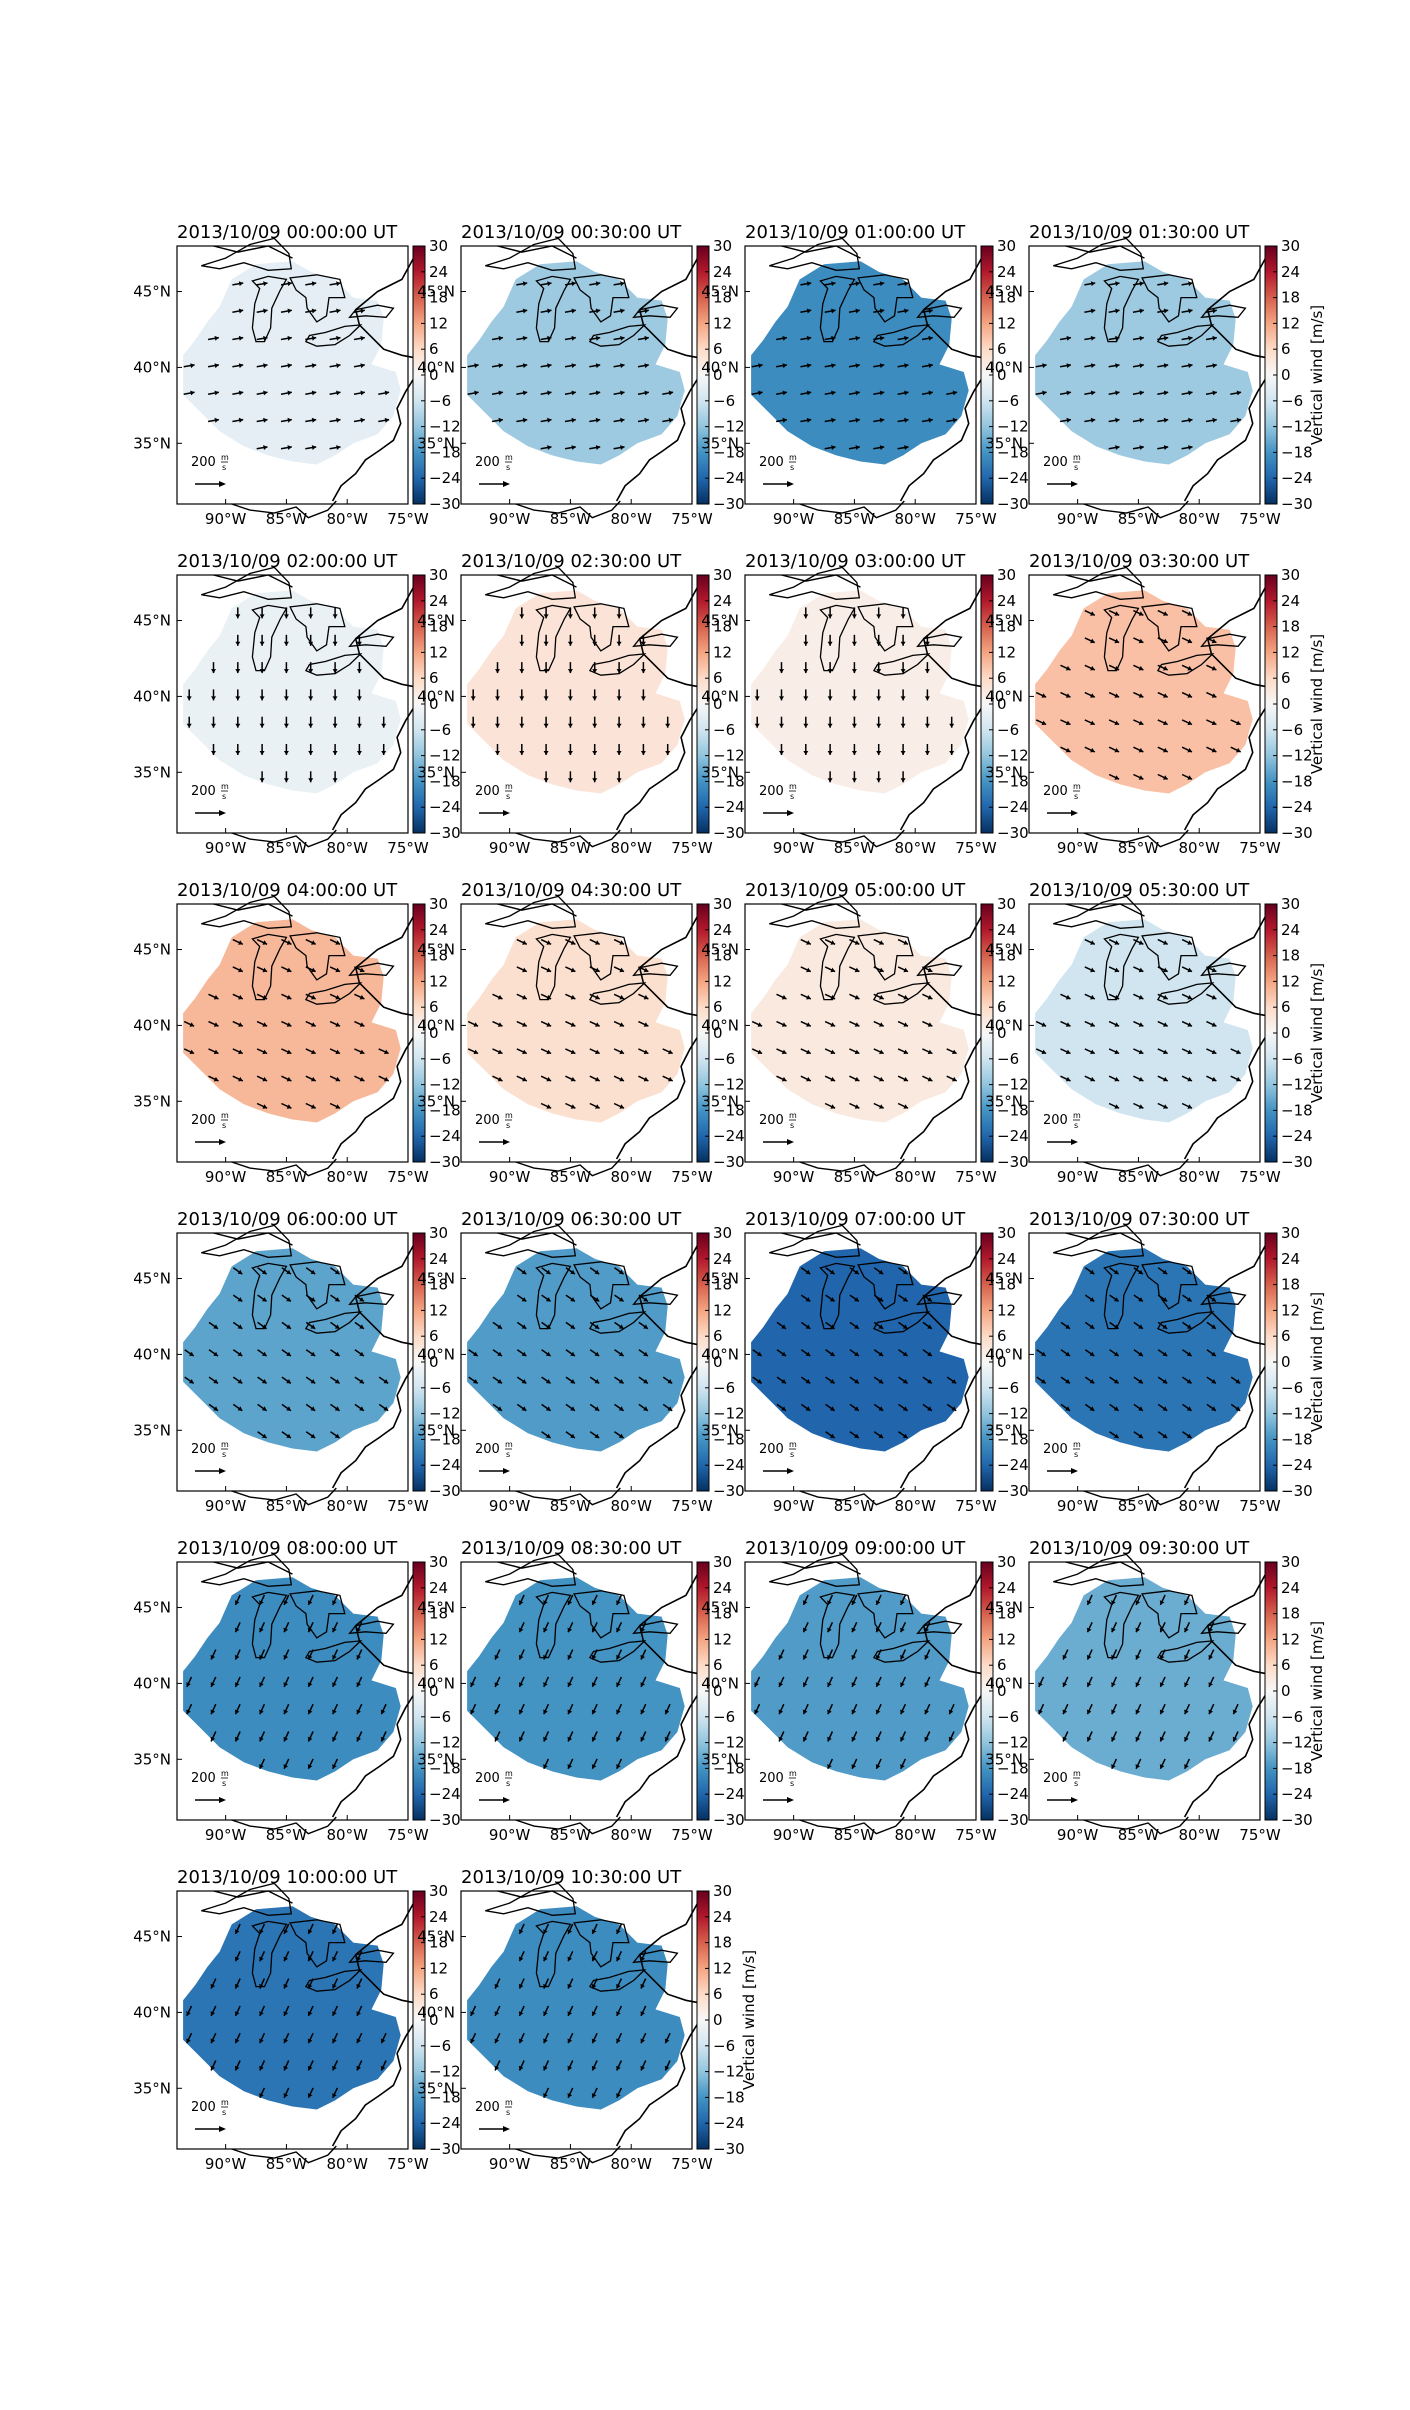 The width and height of the screenshot is (1410, 2410). I want to click on colorbar-tick-label: −18, so click(729, 1110).